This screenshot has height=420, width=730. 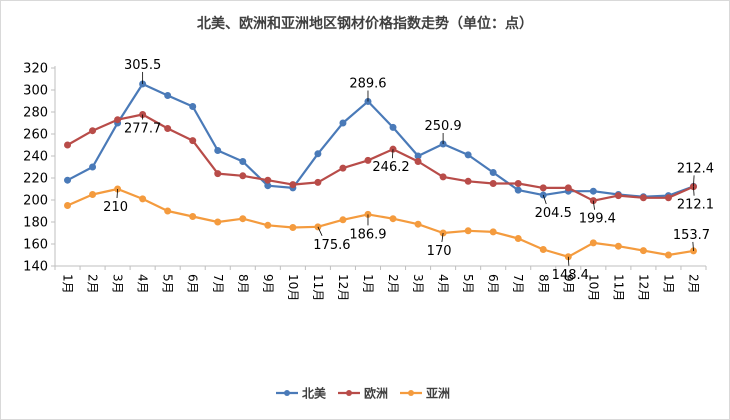 I want to click on data-label: 289.6, so click(x=367, y=83).